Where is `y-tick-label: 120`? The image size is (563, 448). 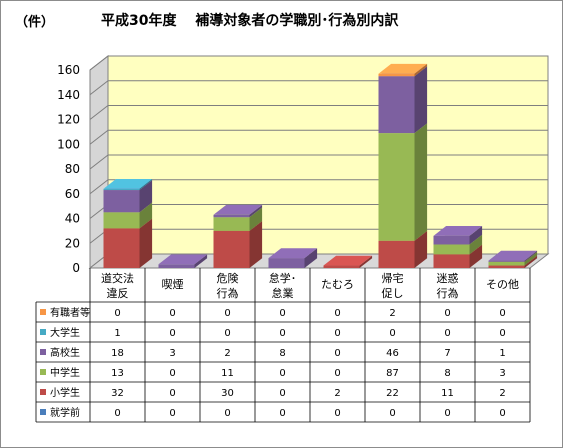 y-tick-label: 120 is located at coordinates (68, 120).